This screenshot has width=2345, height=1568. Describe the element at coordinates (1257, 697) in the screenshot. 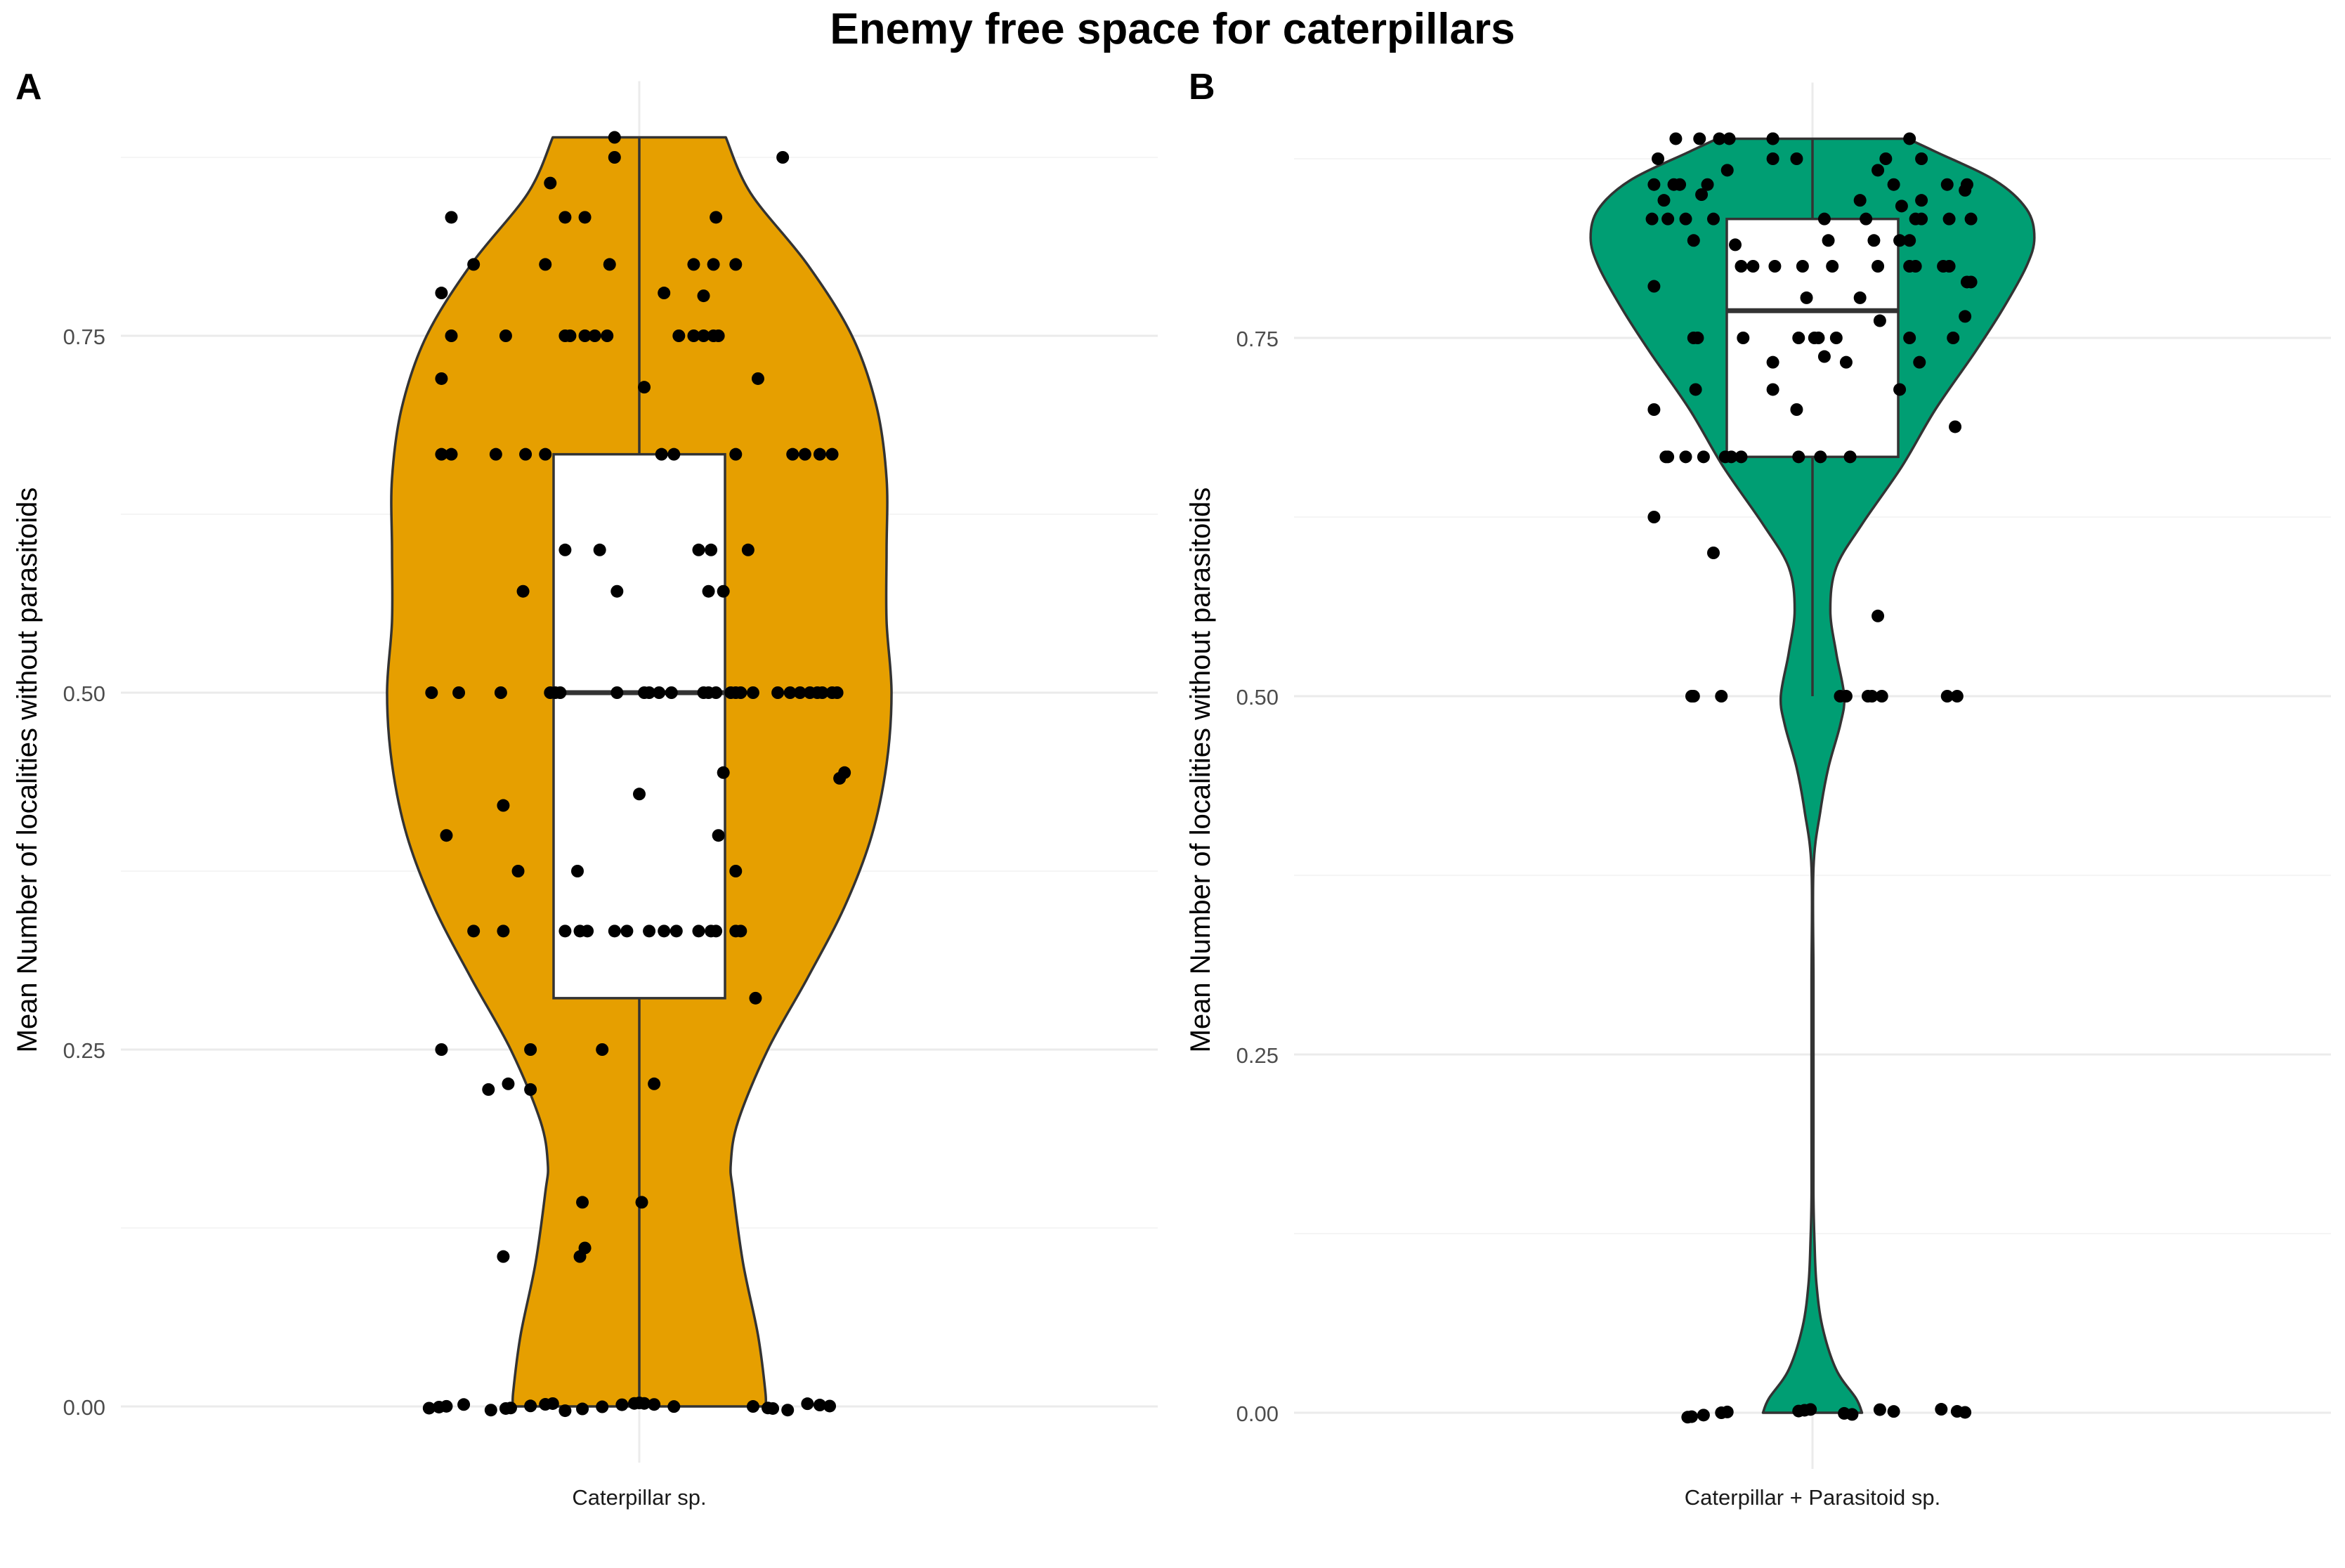

I see `panel-b-y-tick-label: 0.50` at that location.